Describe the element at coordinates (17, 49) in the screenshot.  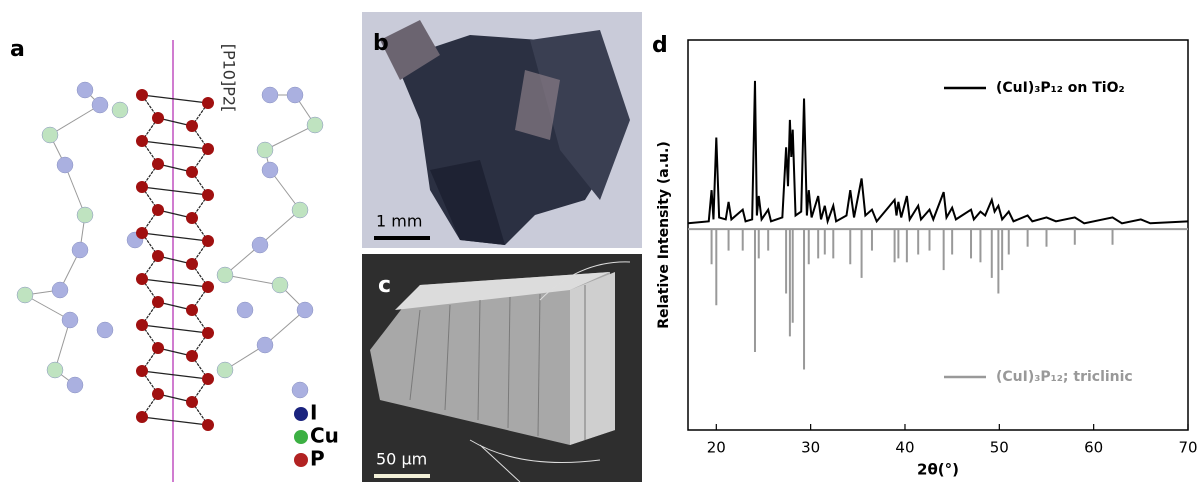
I see `panel-label: a` at that location.